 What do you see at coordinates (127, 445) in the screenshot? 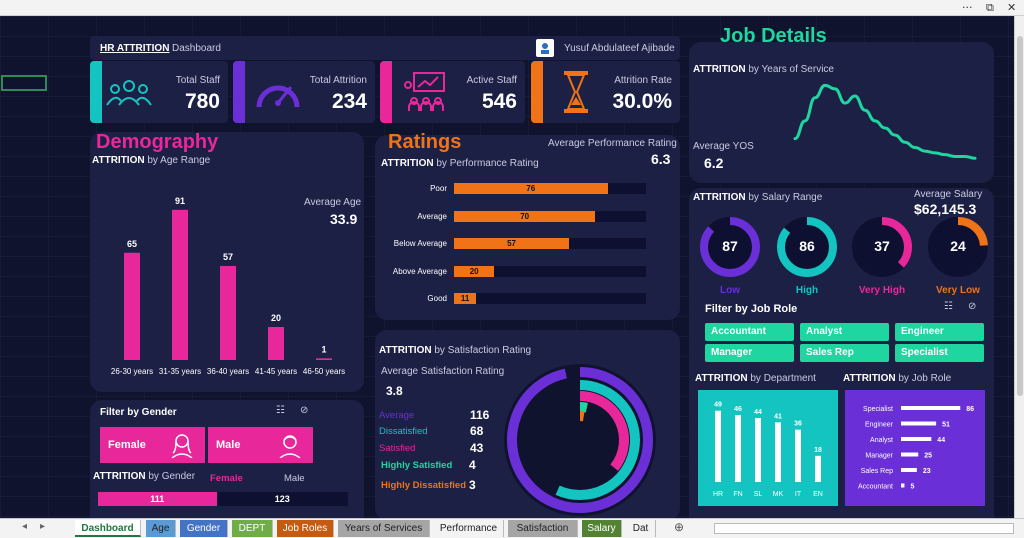
I see `female-label: Female` at bounding box center [127, 445].